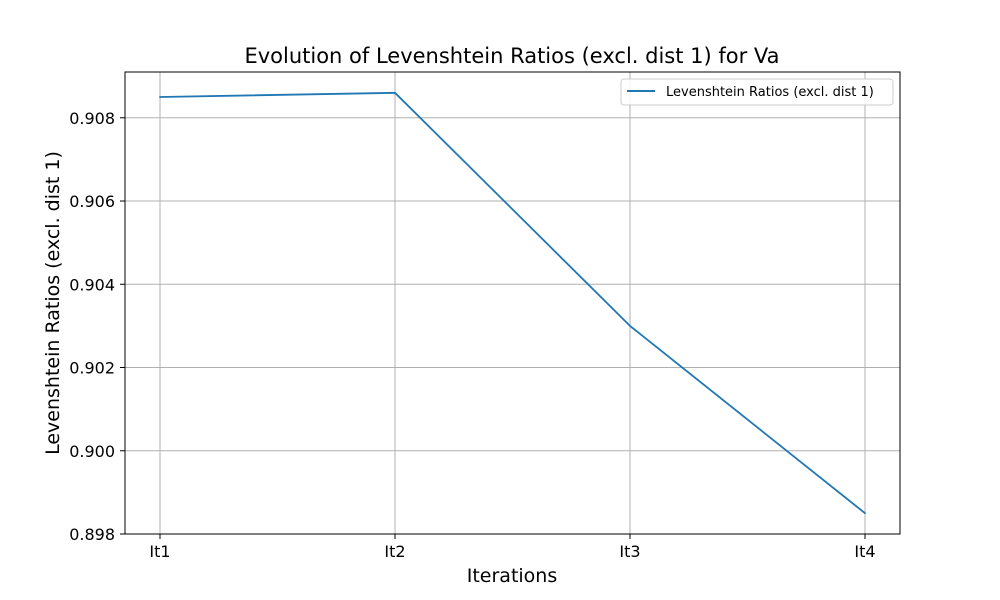 This screenshot has height=600, width=1000. I want to click on y-axis-ticks: 0.898 0.900 0.902 0.904 0.906 0.908, so click(97, 326).